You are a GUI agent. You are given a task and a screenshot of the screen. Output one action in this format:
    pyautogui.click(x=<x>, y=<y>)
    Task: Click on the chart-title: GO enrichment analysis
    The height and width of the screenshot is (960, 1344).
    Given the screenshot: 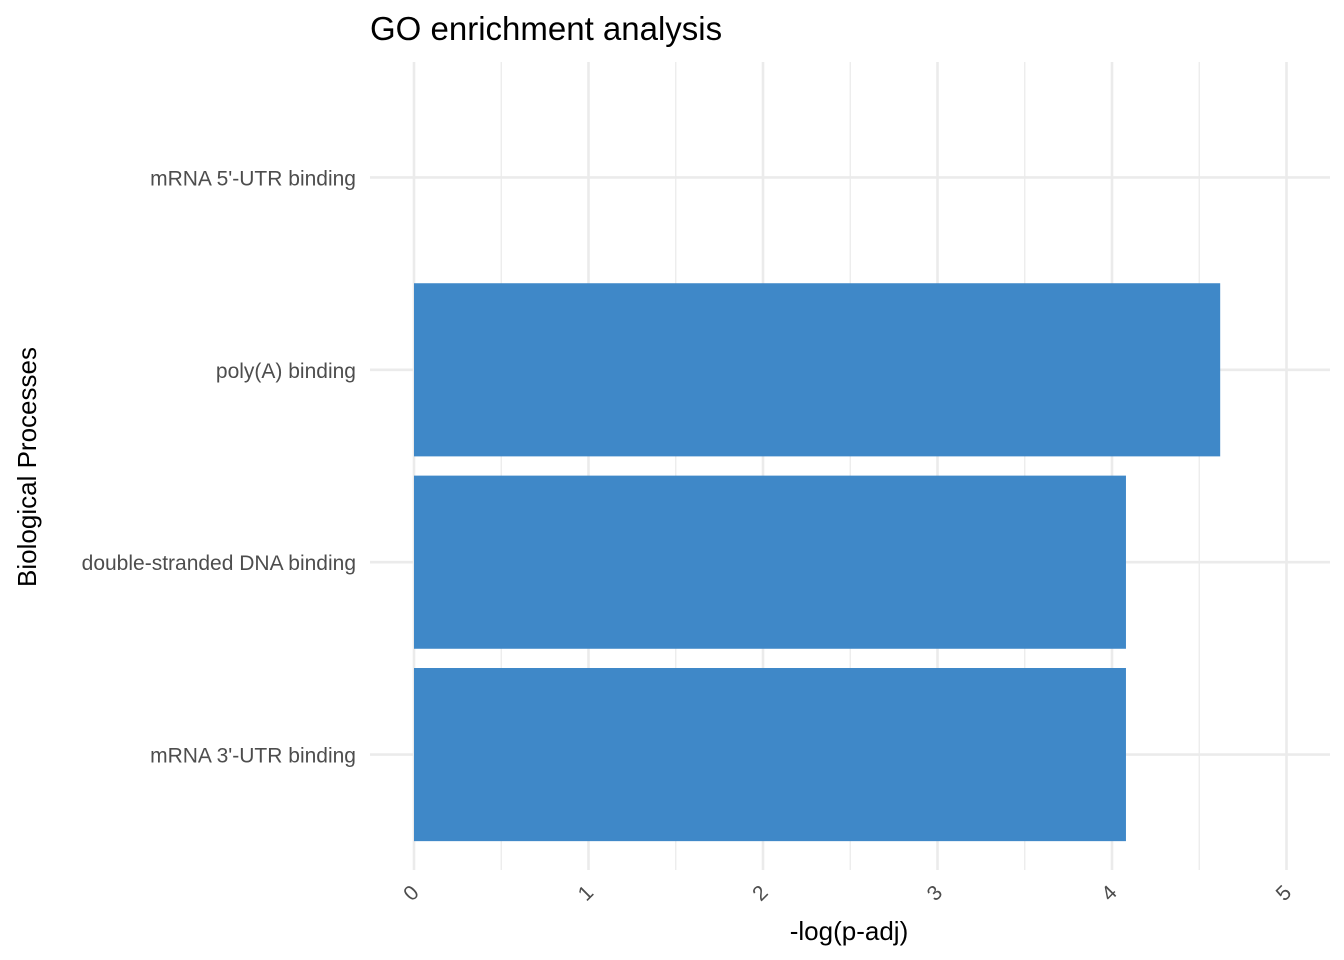 What is the action you would take?
    pyautogui.click(x=546, y=28)
    